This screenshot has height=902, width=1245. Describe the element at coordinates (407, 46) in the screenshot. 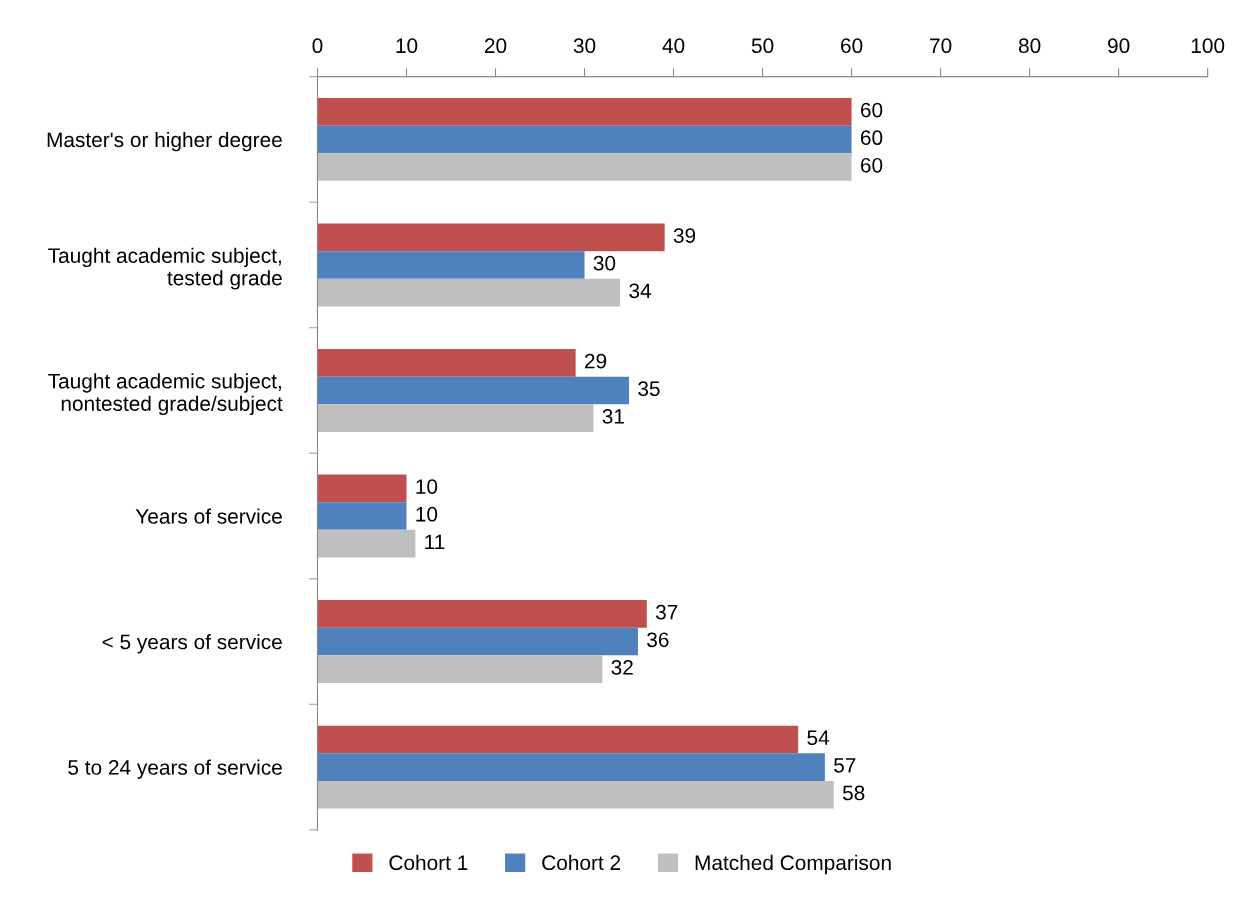

I see `x-tick-label: 10` at that location.